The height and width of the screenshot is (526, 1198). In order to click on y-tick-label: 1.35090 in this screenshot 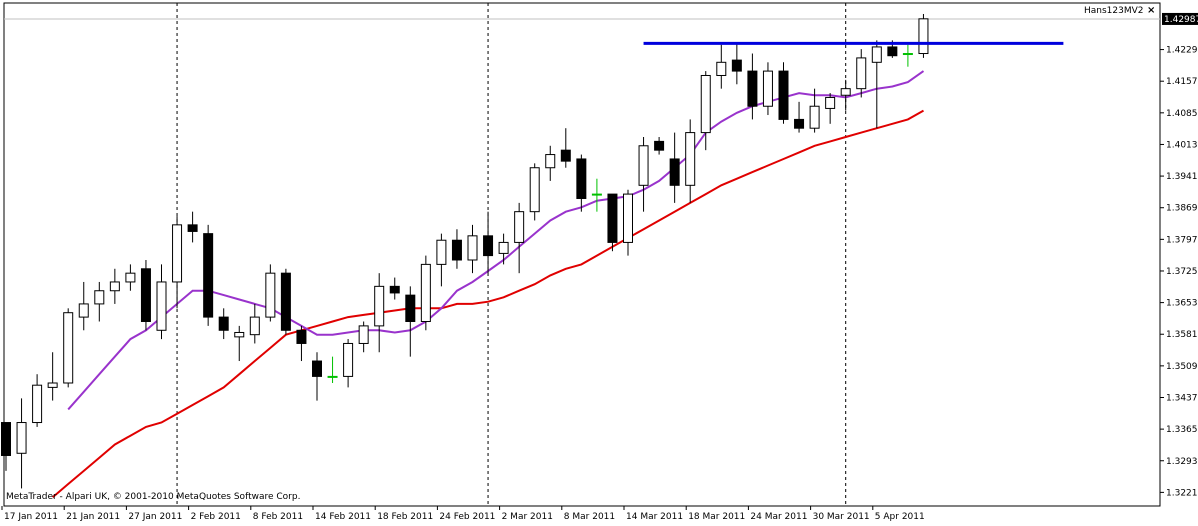, I will do `click(1182, 367)`.